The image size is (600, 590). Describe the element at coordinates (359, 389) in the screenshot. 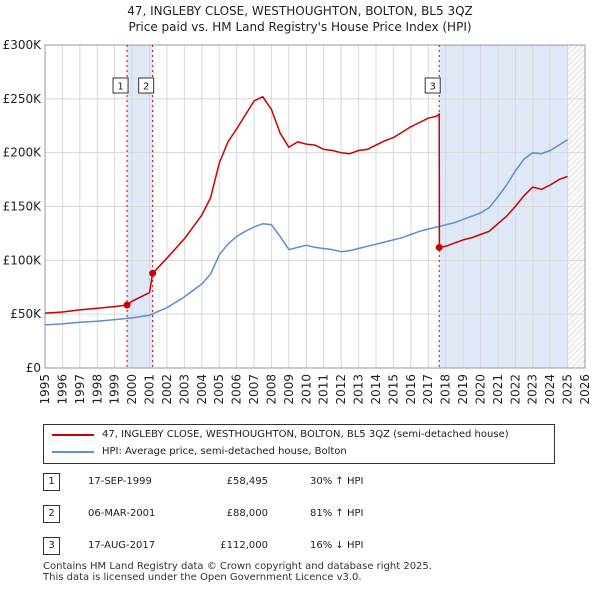

I see `x-tick-label: 2013` at that location.